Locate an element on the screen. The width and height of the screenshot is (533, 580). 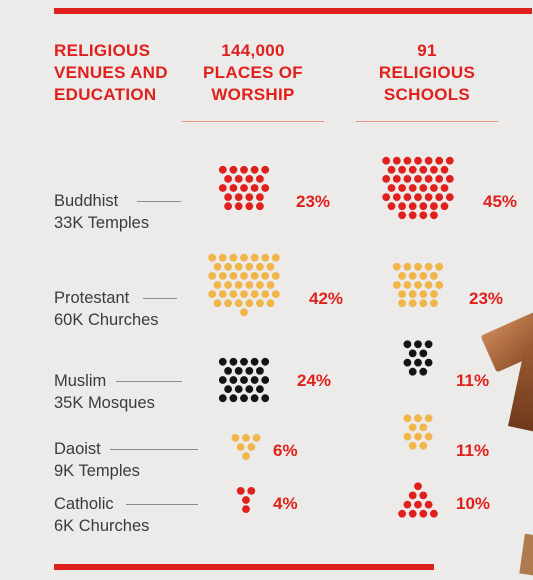
title-line: EDUCATION is located at coordinates (105, 94).